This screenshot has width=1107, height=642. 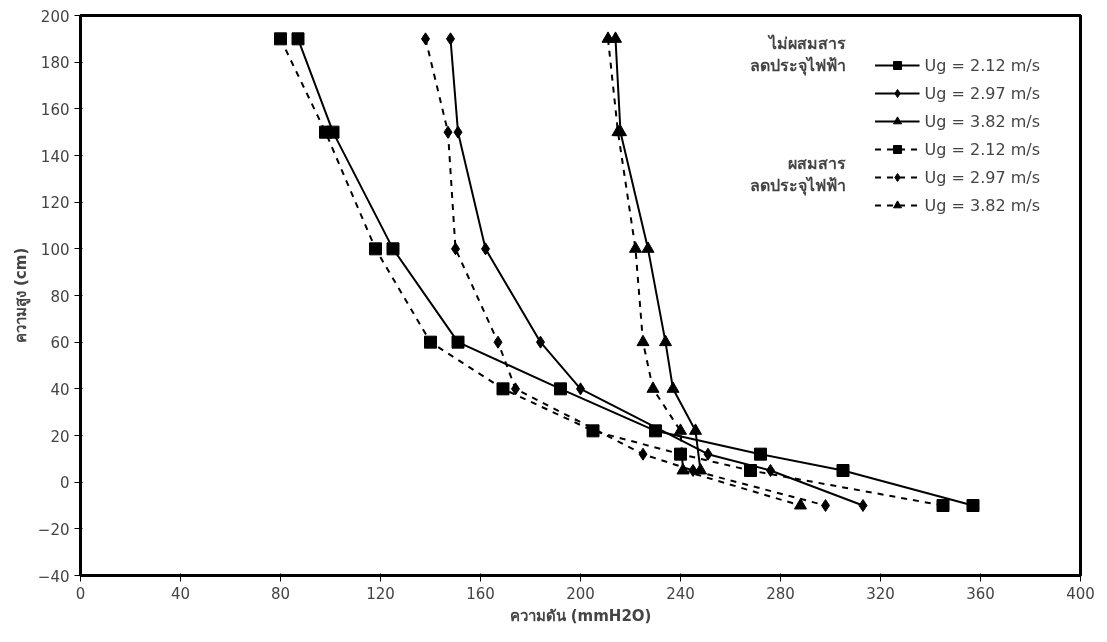 What do you see at coordinates (55, 203) in the screenshot?
I see `y-tick-label: 120` at bounding box center [55, 203].